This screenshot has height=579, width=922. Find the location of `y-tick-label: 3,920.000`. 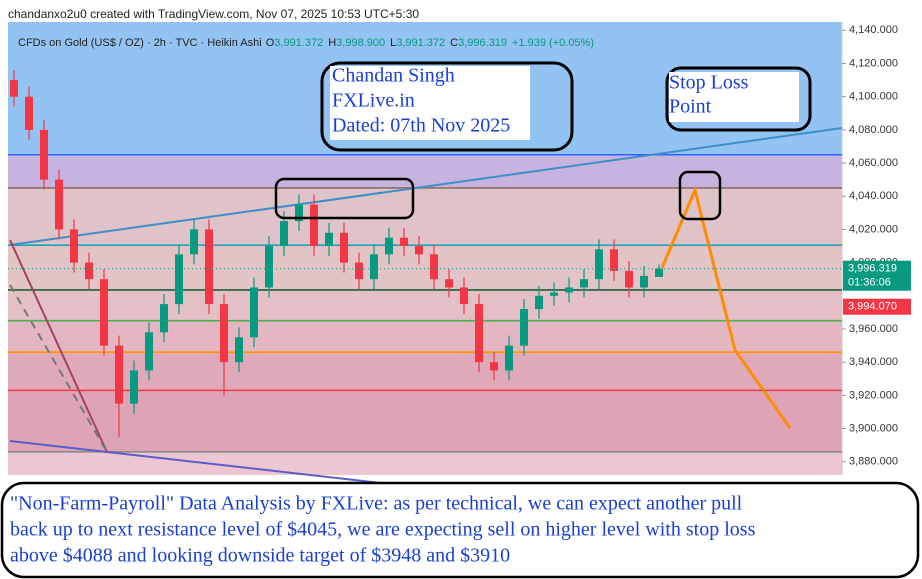

y-tick-label: 3,920.000 is located at coordinates (873, 395).